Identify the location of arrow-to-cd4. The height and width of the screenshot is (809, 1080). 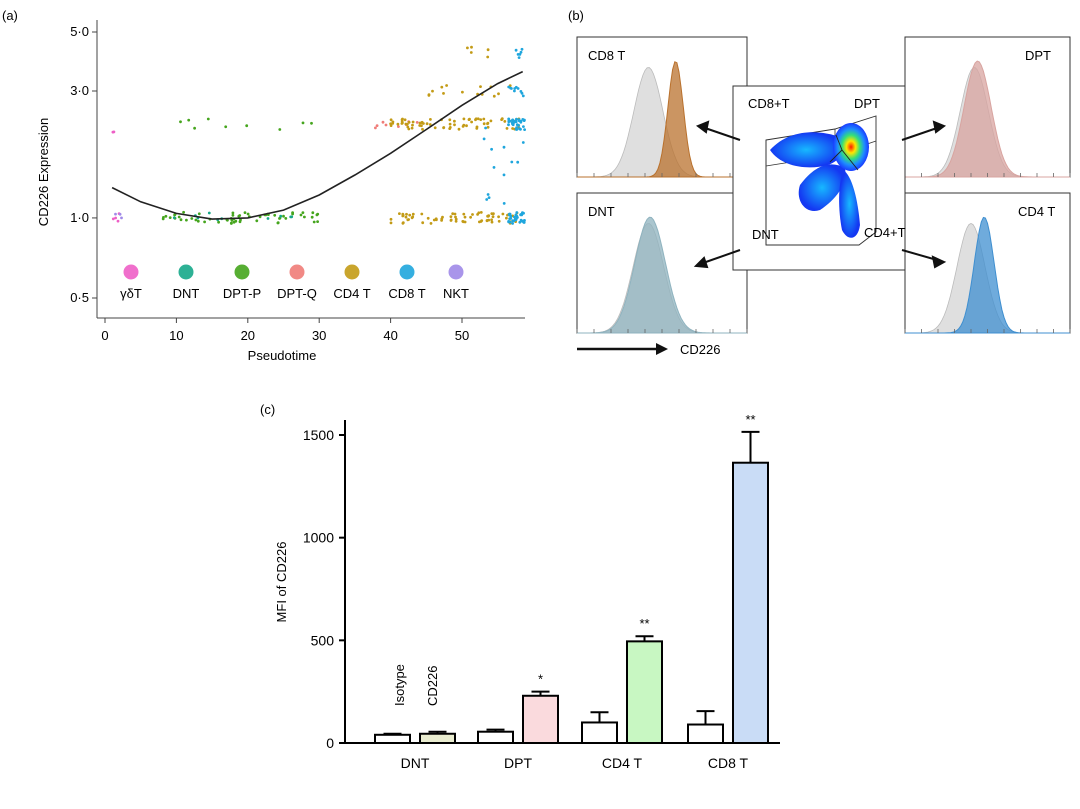
(919, 255).